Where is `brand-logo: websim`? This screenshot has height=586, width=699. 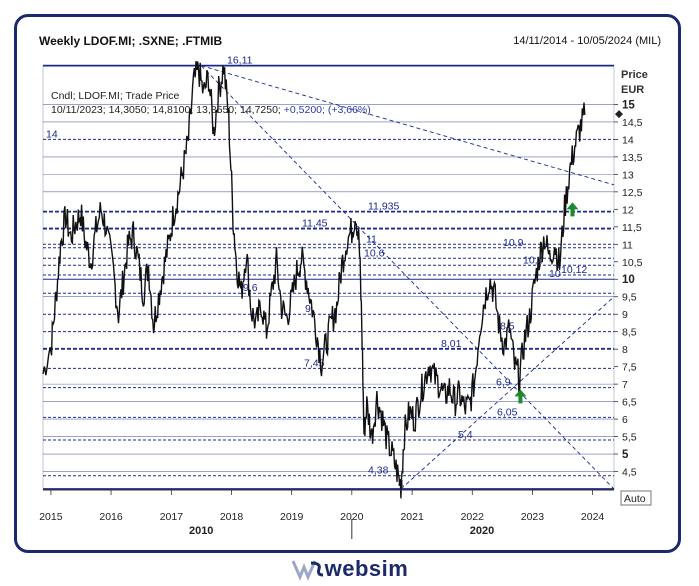
brand-logo: websim is located at coordinates (349, 570).